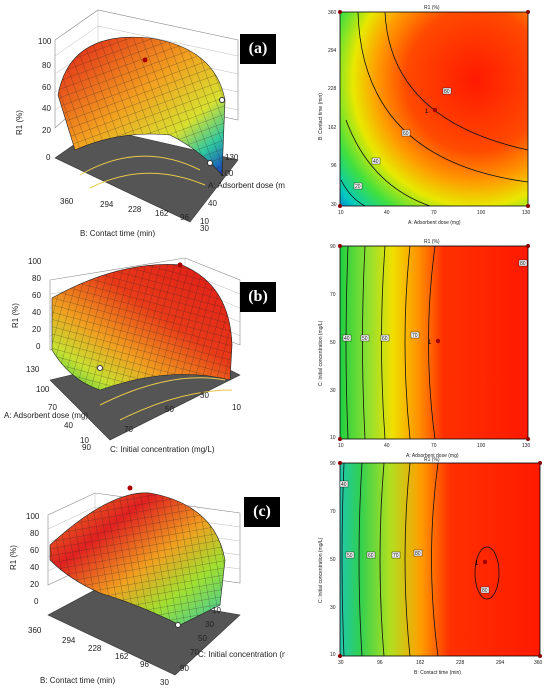 The width and height of the screenshot is (550, 689). What do you see at coordinates (538, 663) in the screenshot?
I see `x-tick: 360` at bounding box center [538, 663].